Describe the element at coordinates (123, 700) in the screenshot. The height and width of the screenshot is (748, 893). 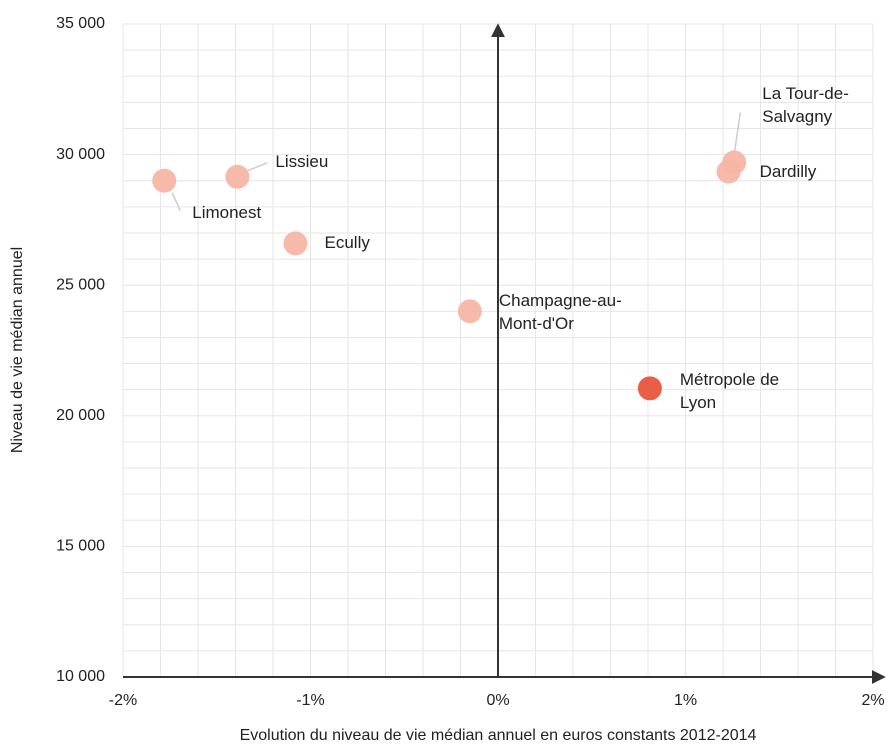
I see `x-tick-label: -2%` at that location.